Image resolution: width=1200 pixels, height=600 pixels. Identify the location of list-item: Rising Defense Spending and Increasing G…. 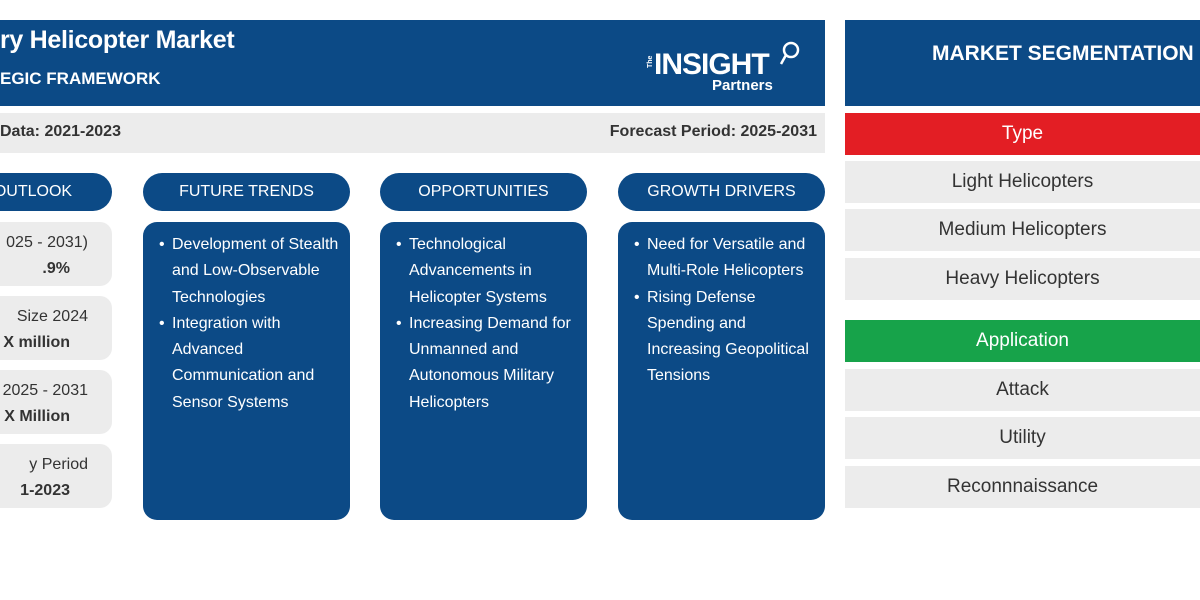
(725, 337).